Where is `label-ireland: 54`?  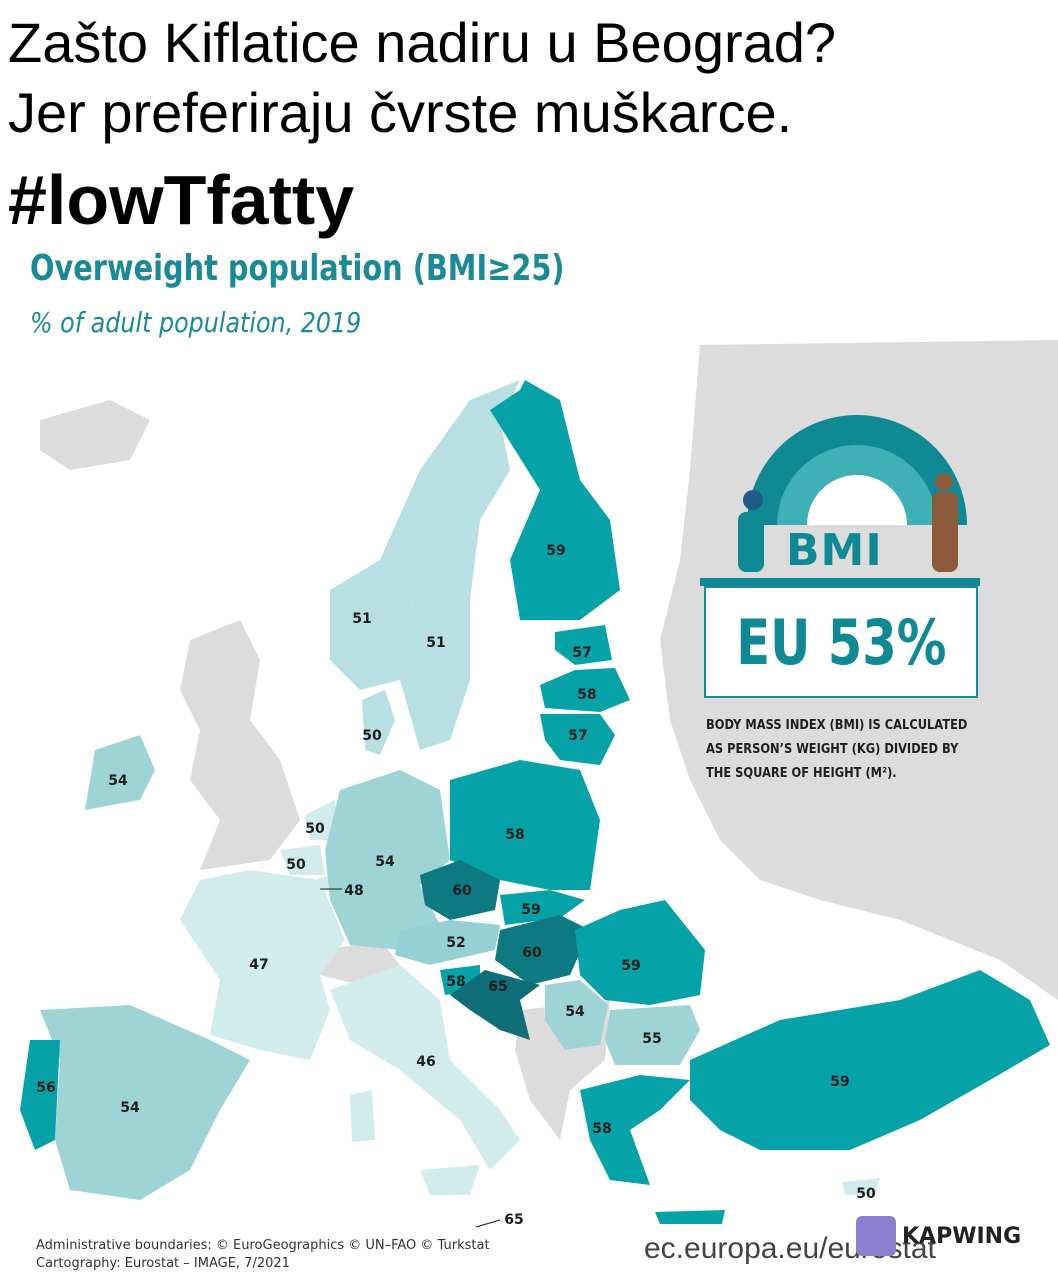
label-ireland: 54 is located at coordinates (118, 781).